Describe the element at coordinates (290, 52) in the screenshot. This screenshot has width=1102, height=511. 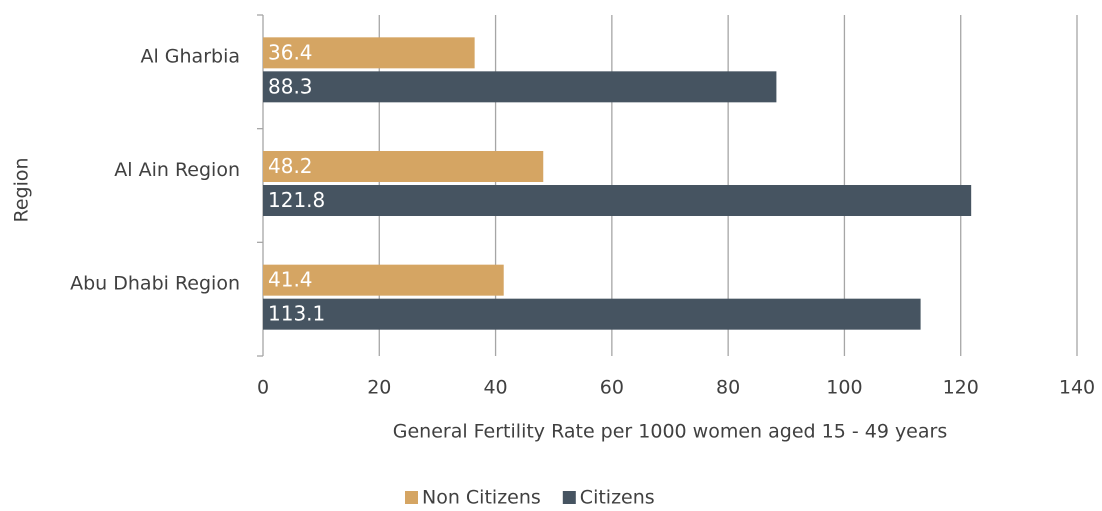
I see `data-label: 36.4` at that location.